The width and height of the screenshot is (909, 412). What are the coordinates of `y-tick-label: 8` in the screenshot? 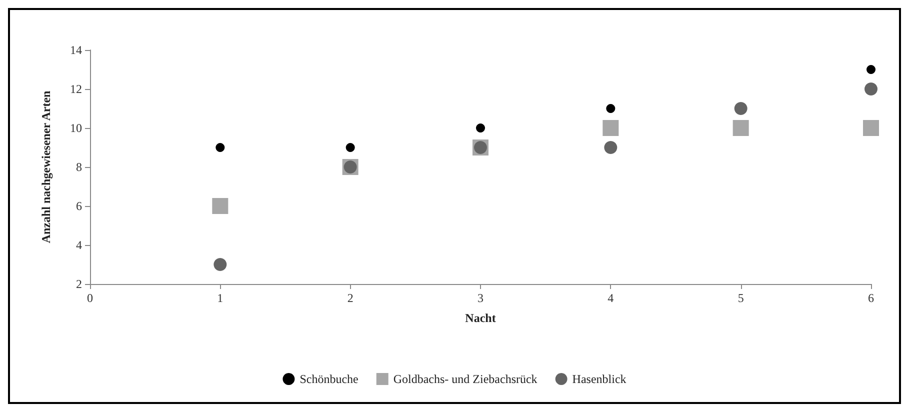 It's located at (79, 167).